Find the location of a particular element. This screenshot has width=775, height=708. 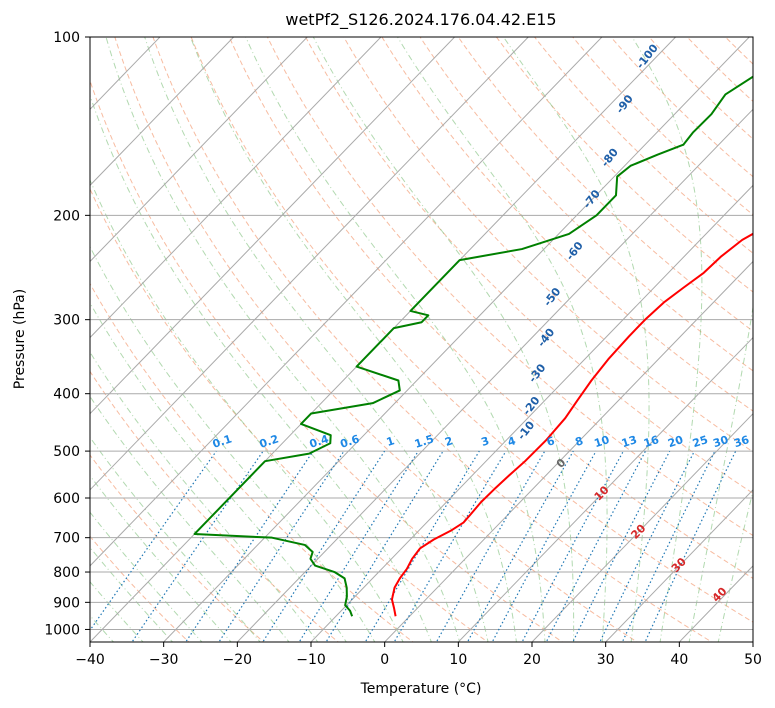

y-tick-label: 300 is located at coordinates (66, 321).